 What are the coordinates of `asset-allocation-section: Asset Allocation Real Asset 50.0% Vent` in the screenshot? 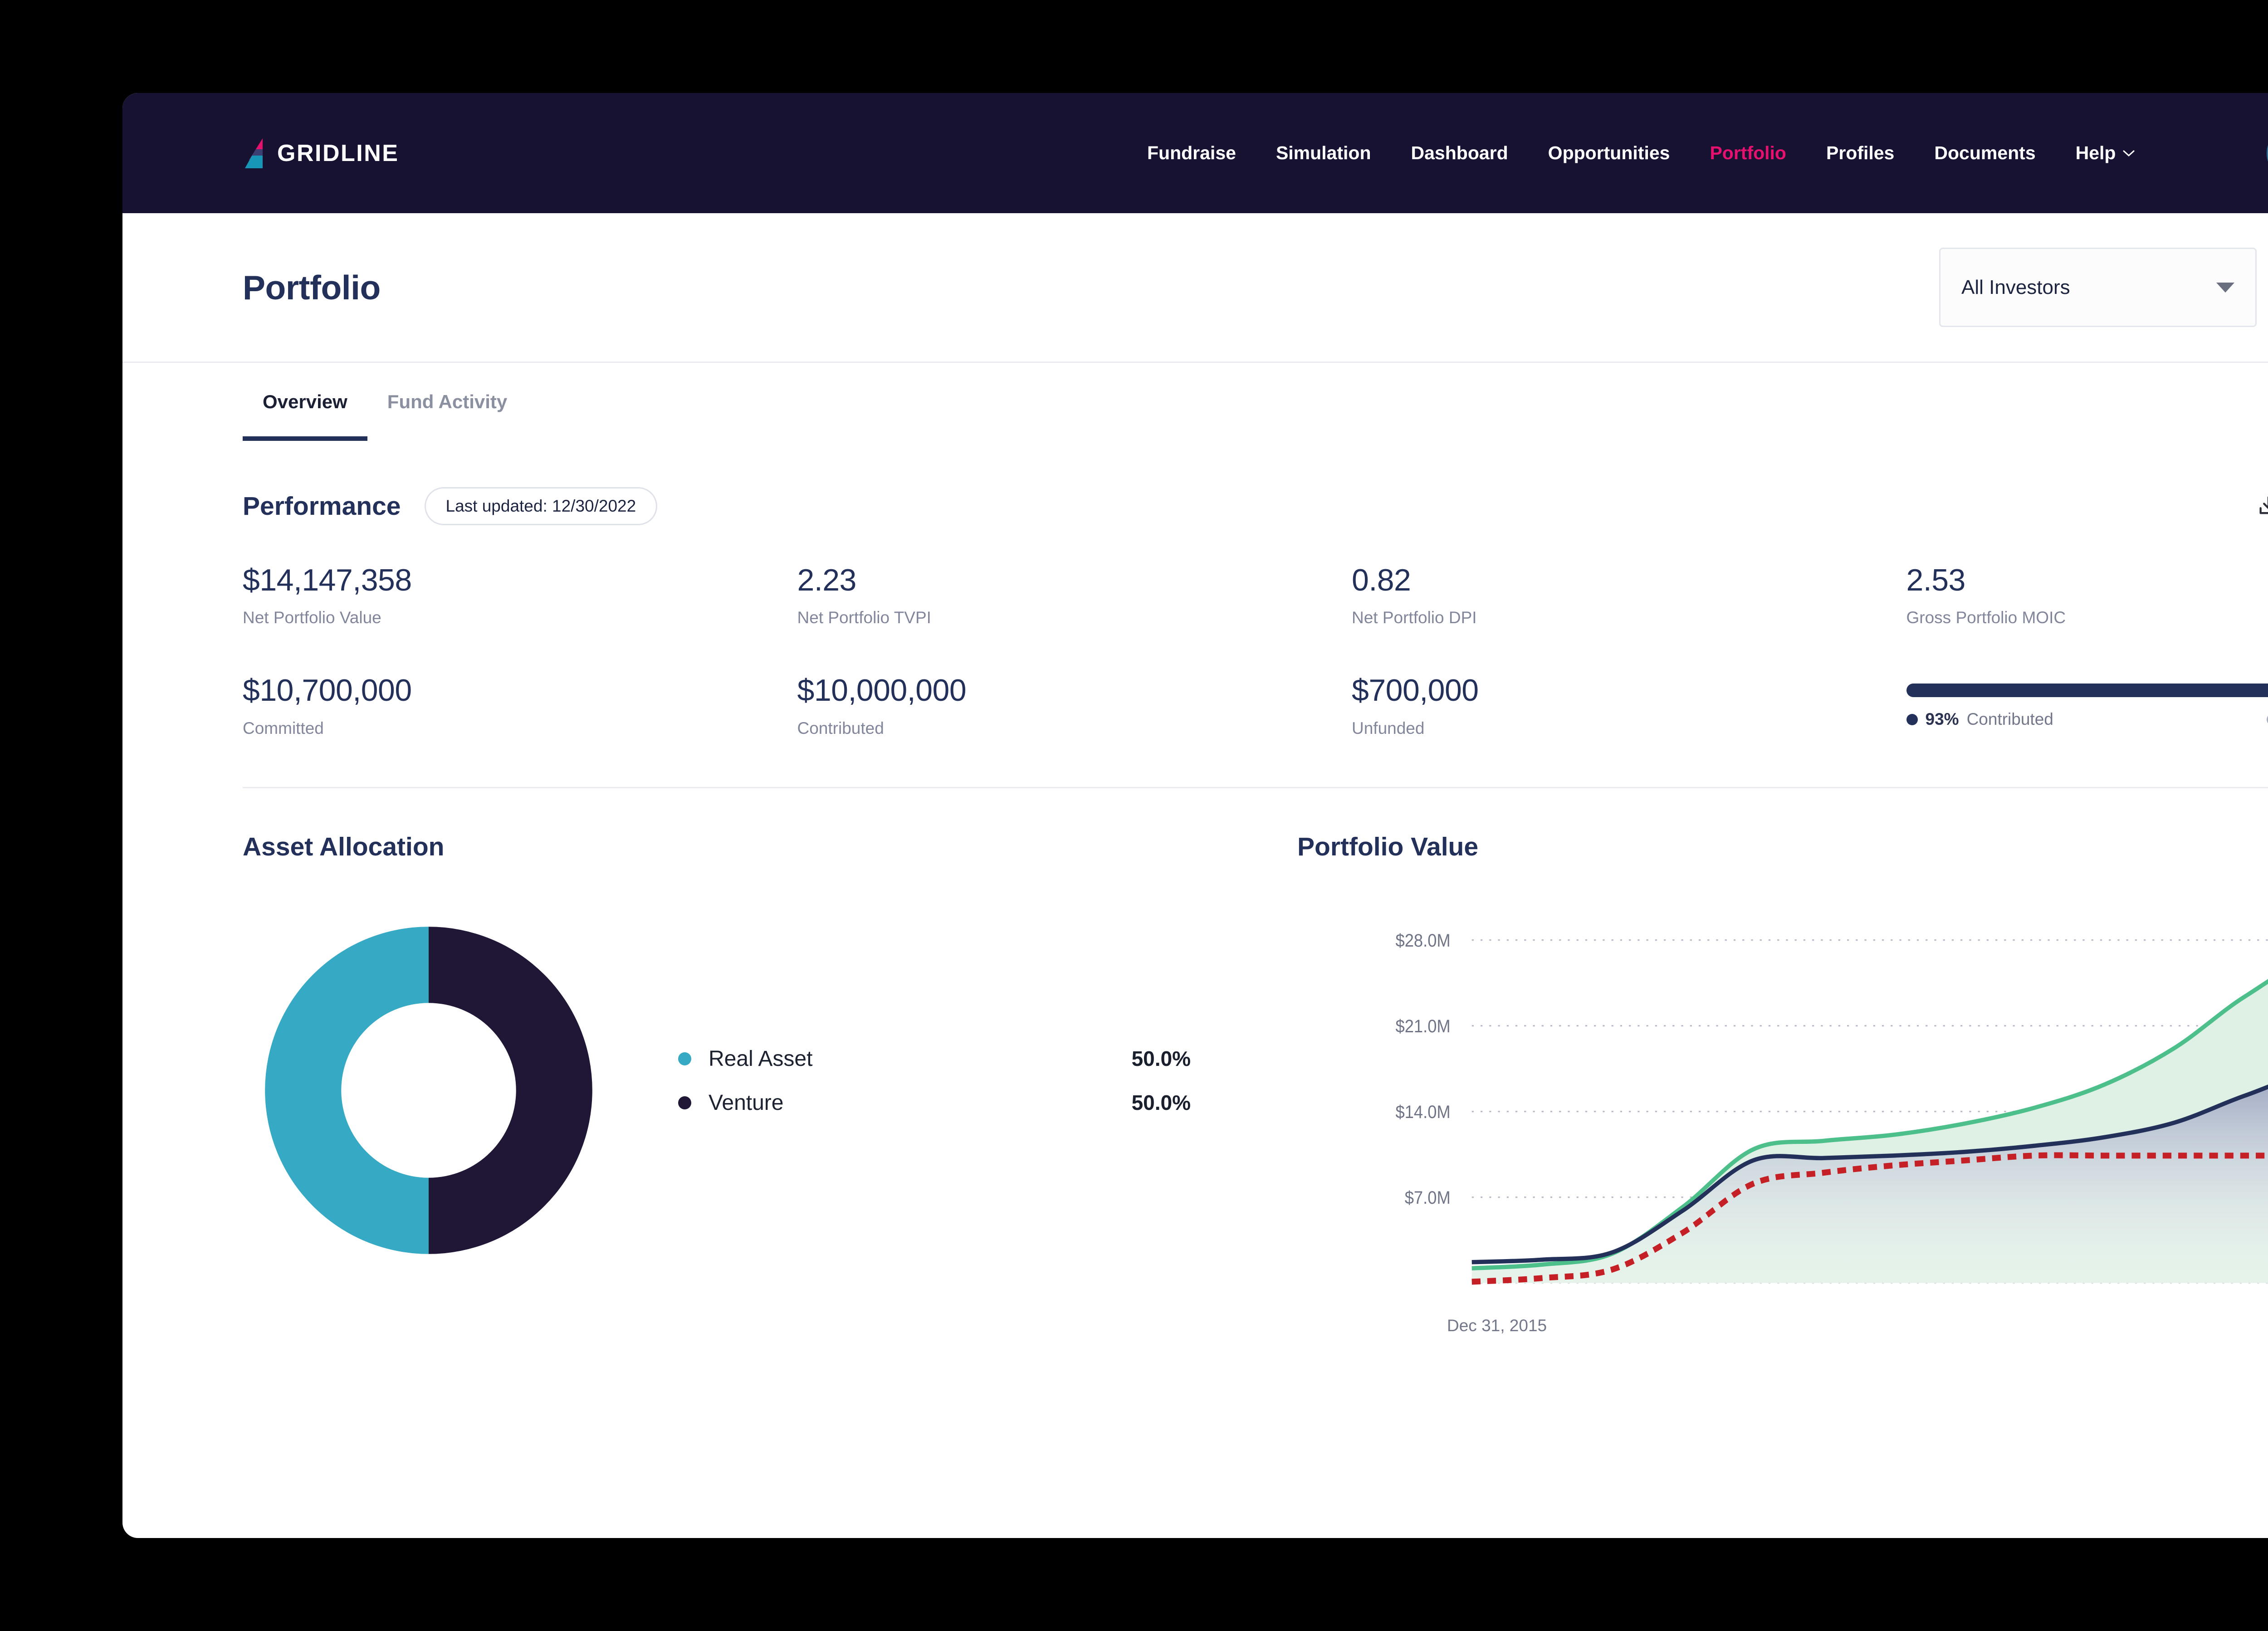 It's located at (741, 1083).